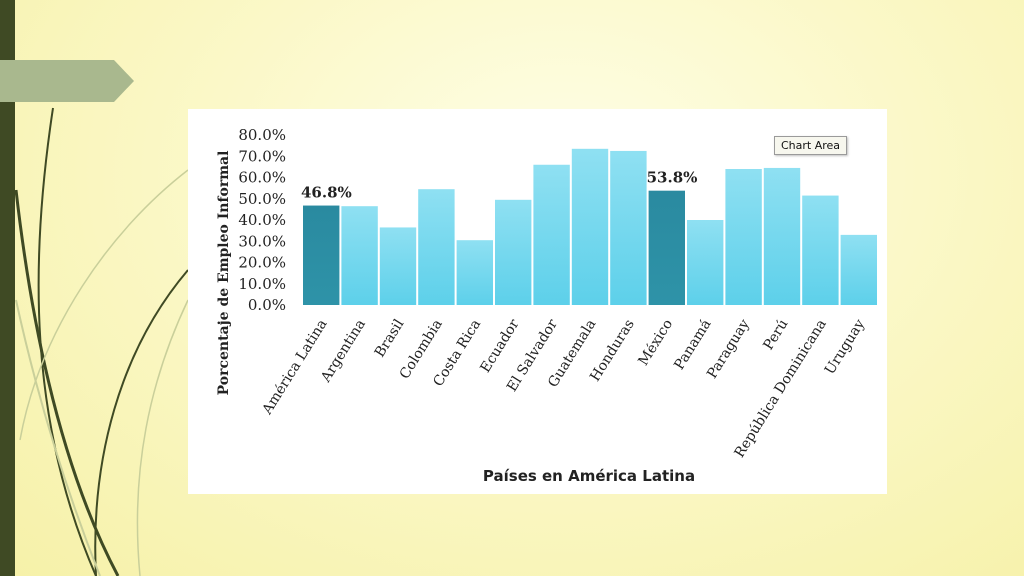  I want to click on y-tick-label: 60.0%, so click(262, 178).